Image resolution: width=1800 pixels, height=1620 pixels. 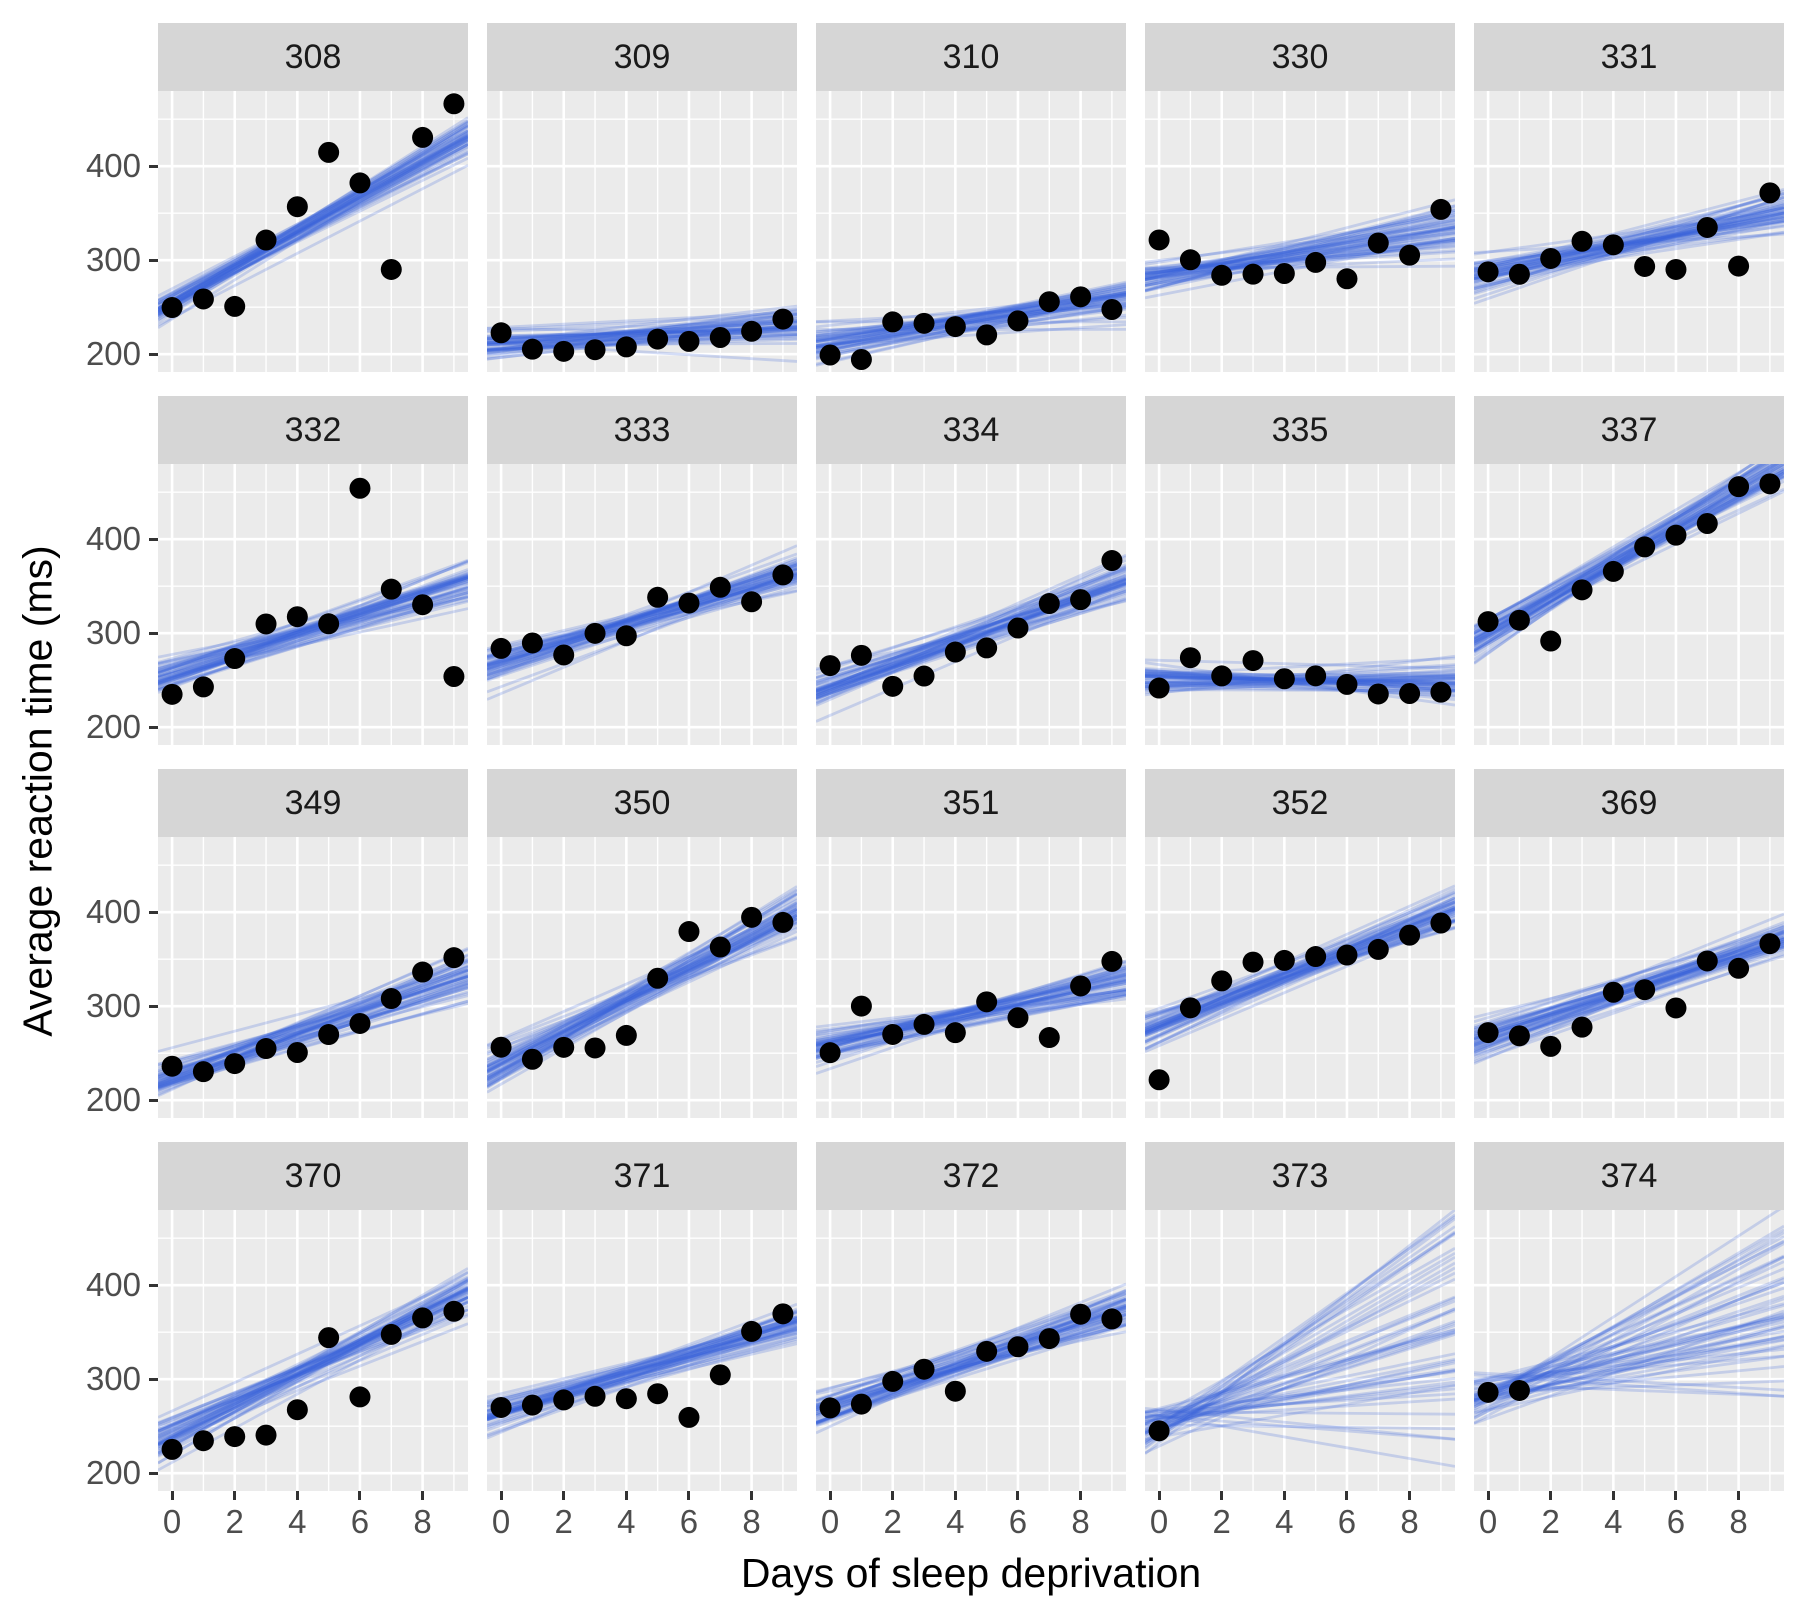 I want to click on x-tick-label: 4, so click(x=1284, y=1521).